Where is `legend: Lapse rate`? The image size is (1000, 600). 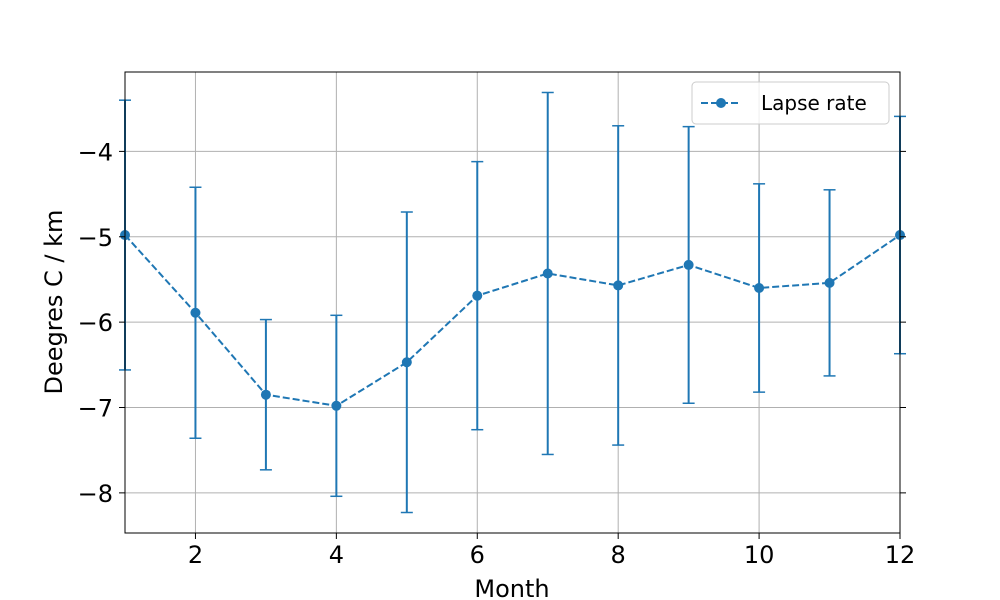
legend: Lapse rate is located at coordinates (790, 103).